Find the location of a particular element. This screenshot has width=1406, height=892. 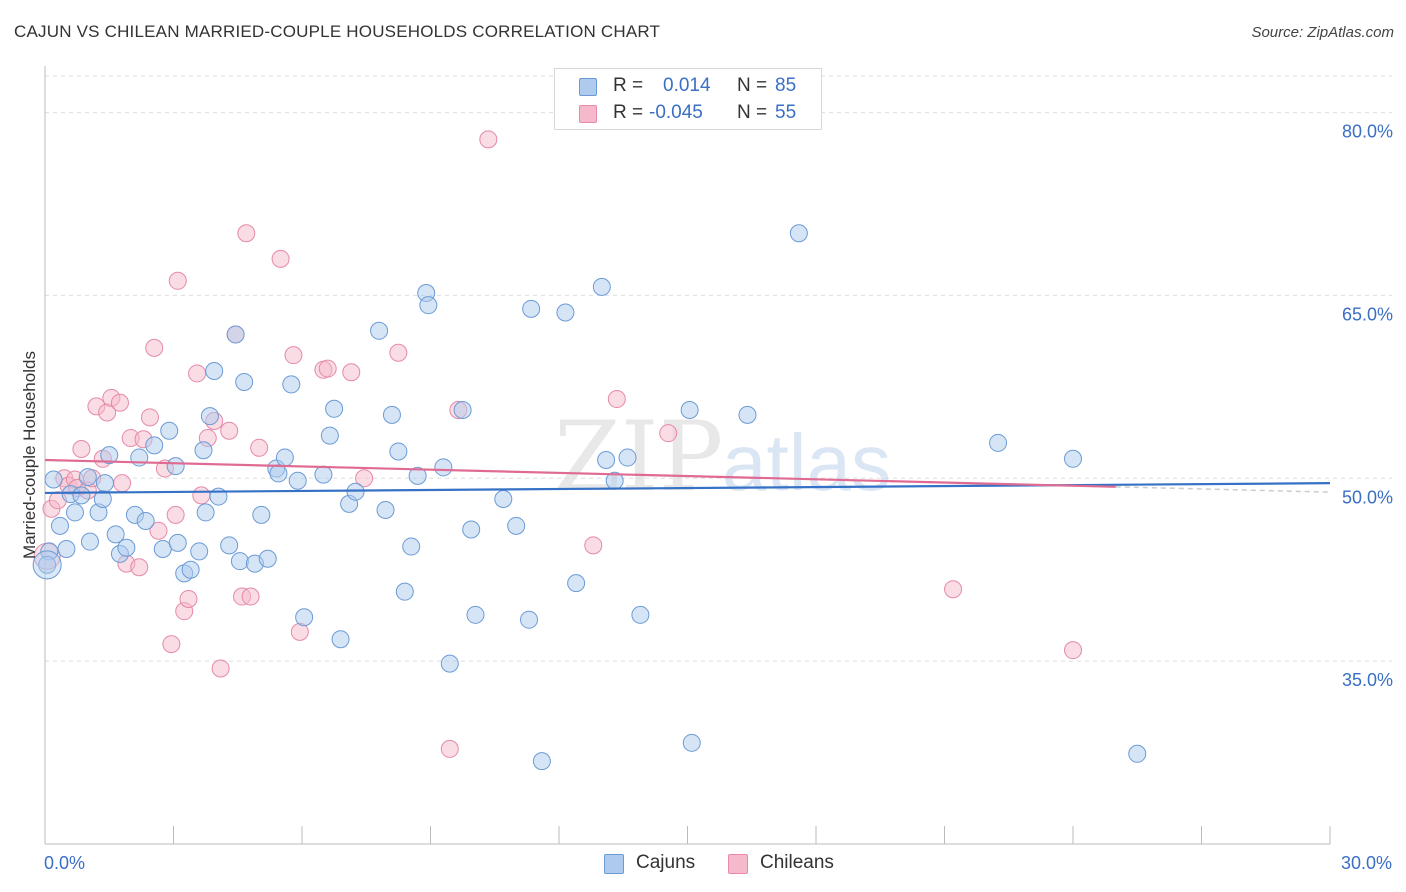

cajun-legend-swatch is located at coordinates (614, 864).